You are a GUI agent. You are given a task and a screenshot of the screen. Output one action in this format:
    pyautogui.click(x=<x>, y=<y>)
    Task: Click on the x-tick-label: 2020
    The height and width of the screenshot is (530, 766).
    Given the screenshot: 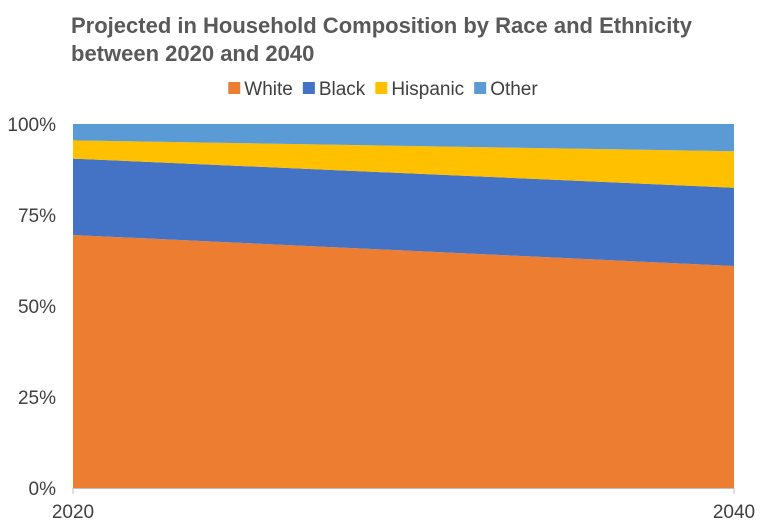 What is the action you would take?
    pyautogui.click(x=73, y=512)
    